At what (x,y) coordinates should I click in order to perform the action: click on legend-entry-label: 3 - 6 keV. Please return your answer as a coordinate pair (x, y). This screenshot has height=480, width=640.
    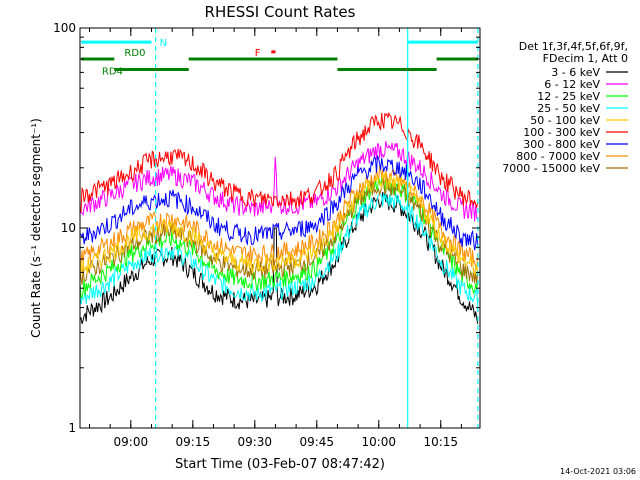
    Looking at the image, I should click on (575, 72).